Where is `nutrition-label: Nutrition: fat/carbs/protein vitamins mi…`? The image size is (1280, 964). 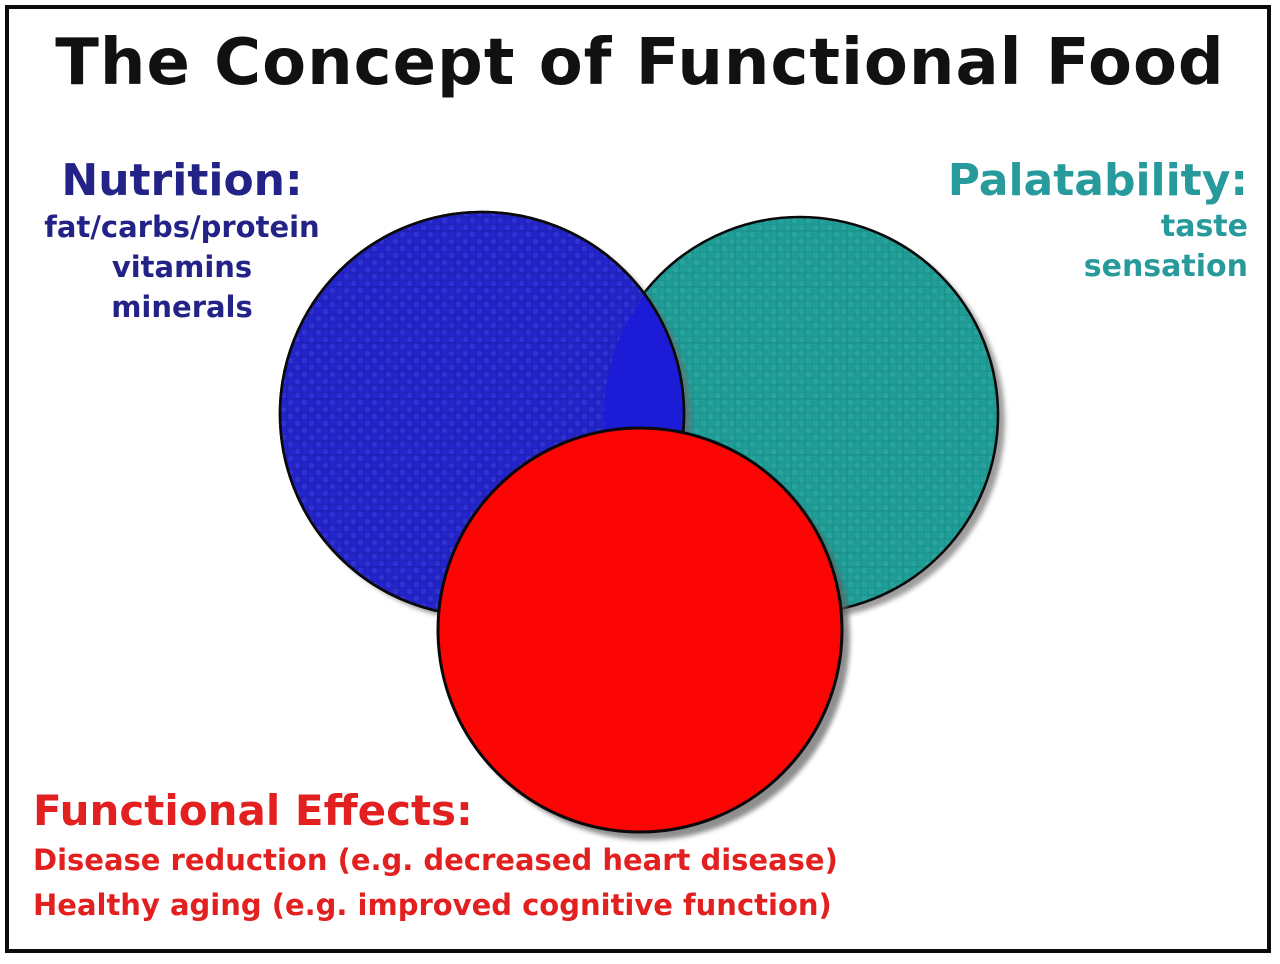 nutrition-label: Nutrition: fat/carbs/protein vitamins mi… is located at coordinates (182, 241).